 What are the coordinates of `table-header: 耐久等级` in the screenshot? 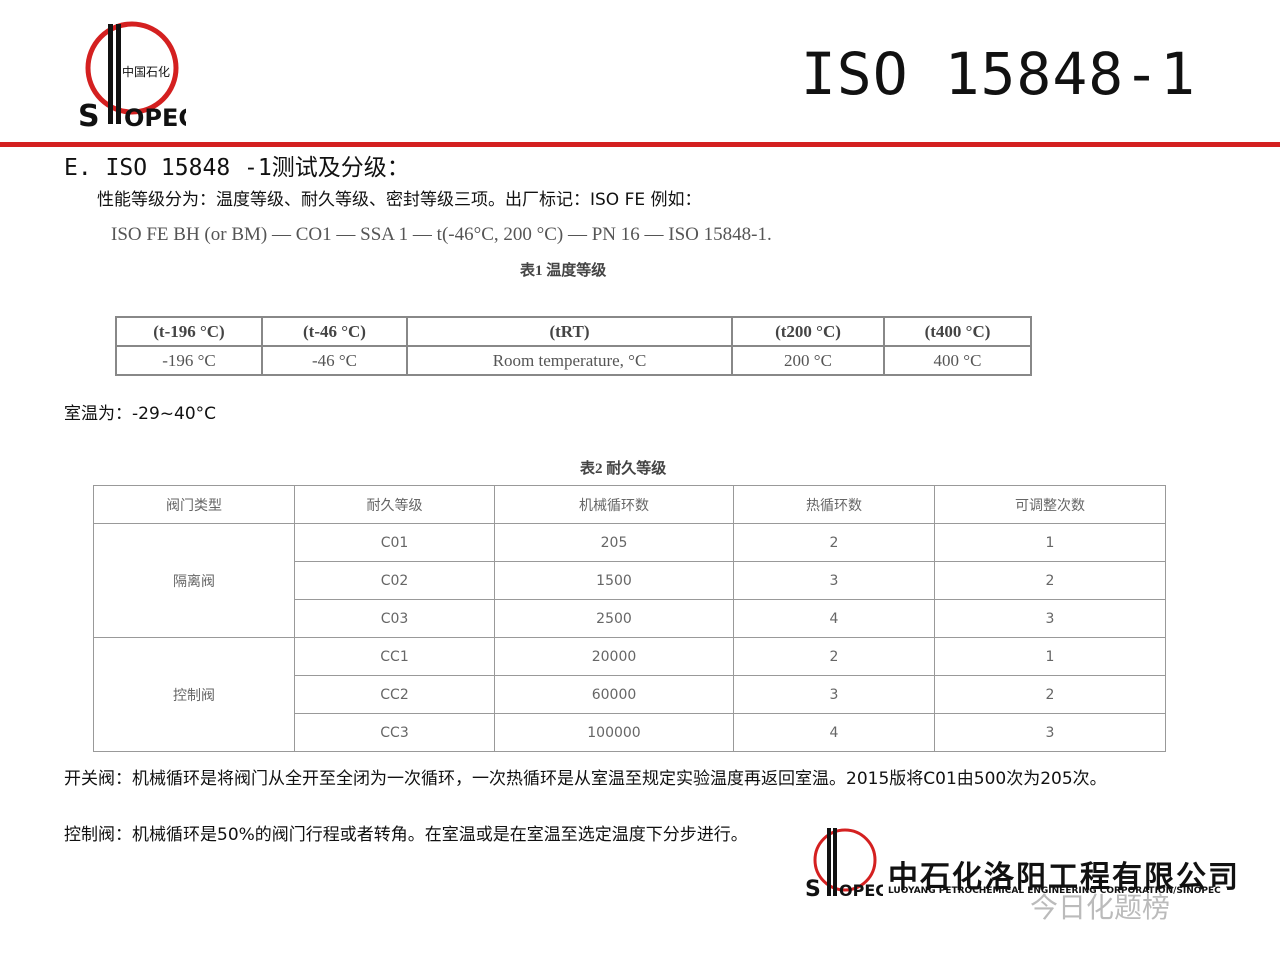 It's located at (394, 504).